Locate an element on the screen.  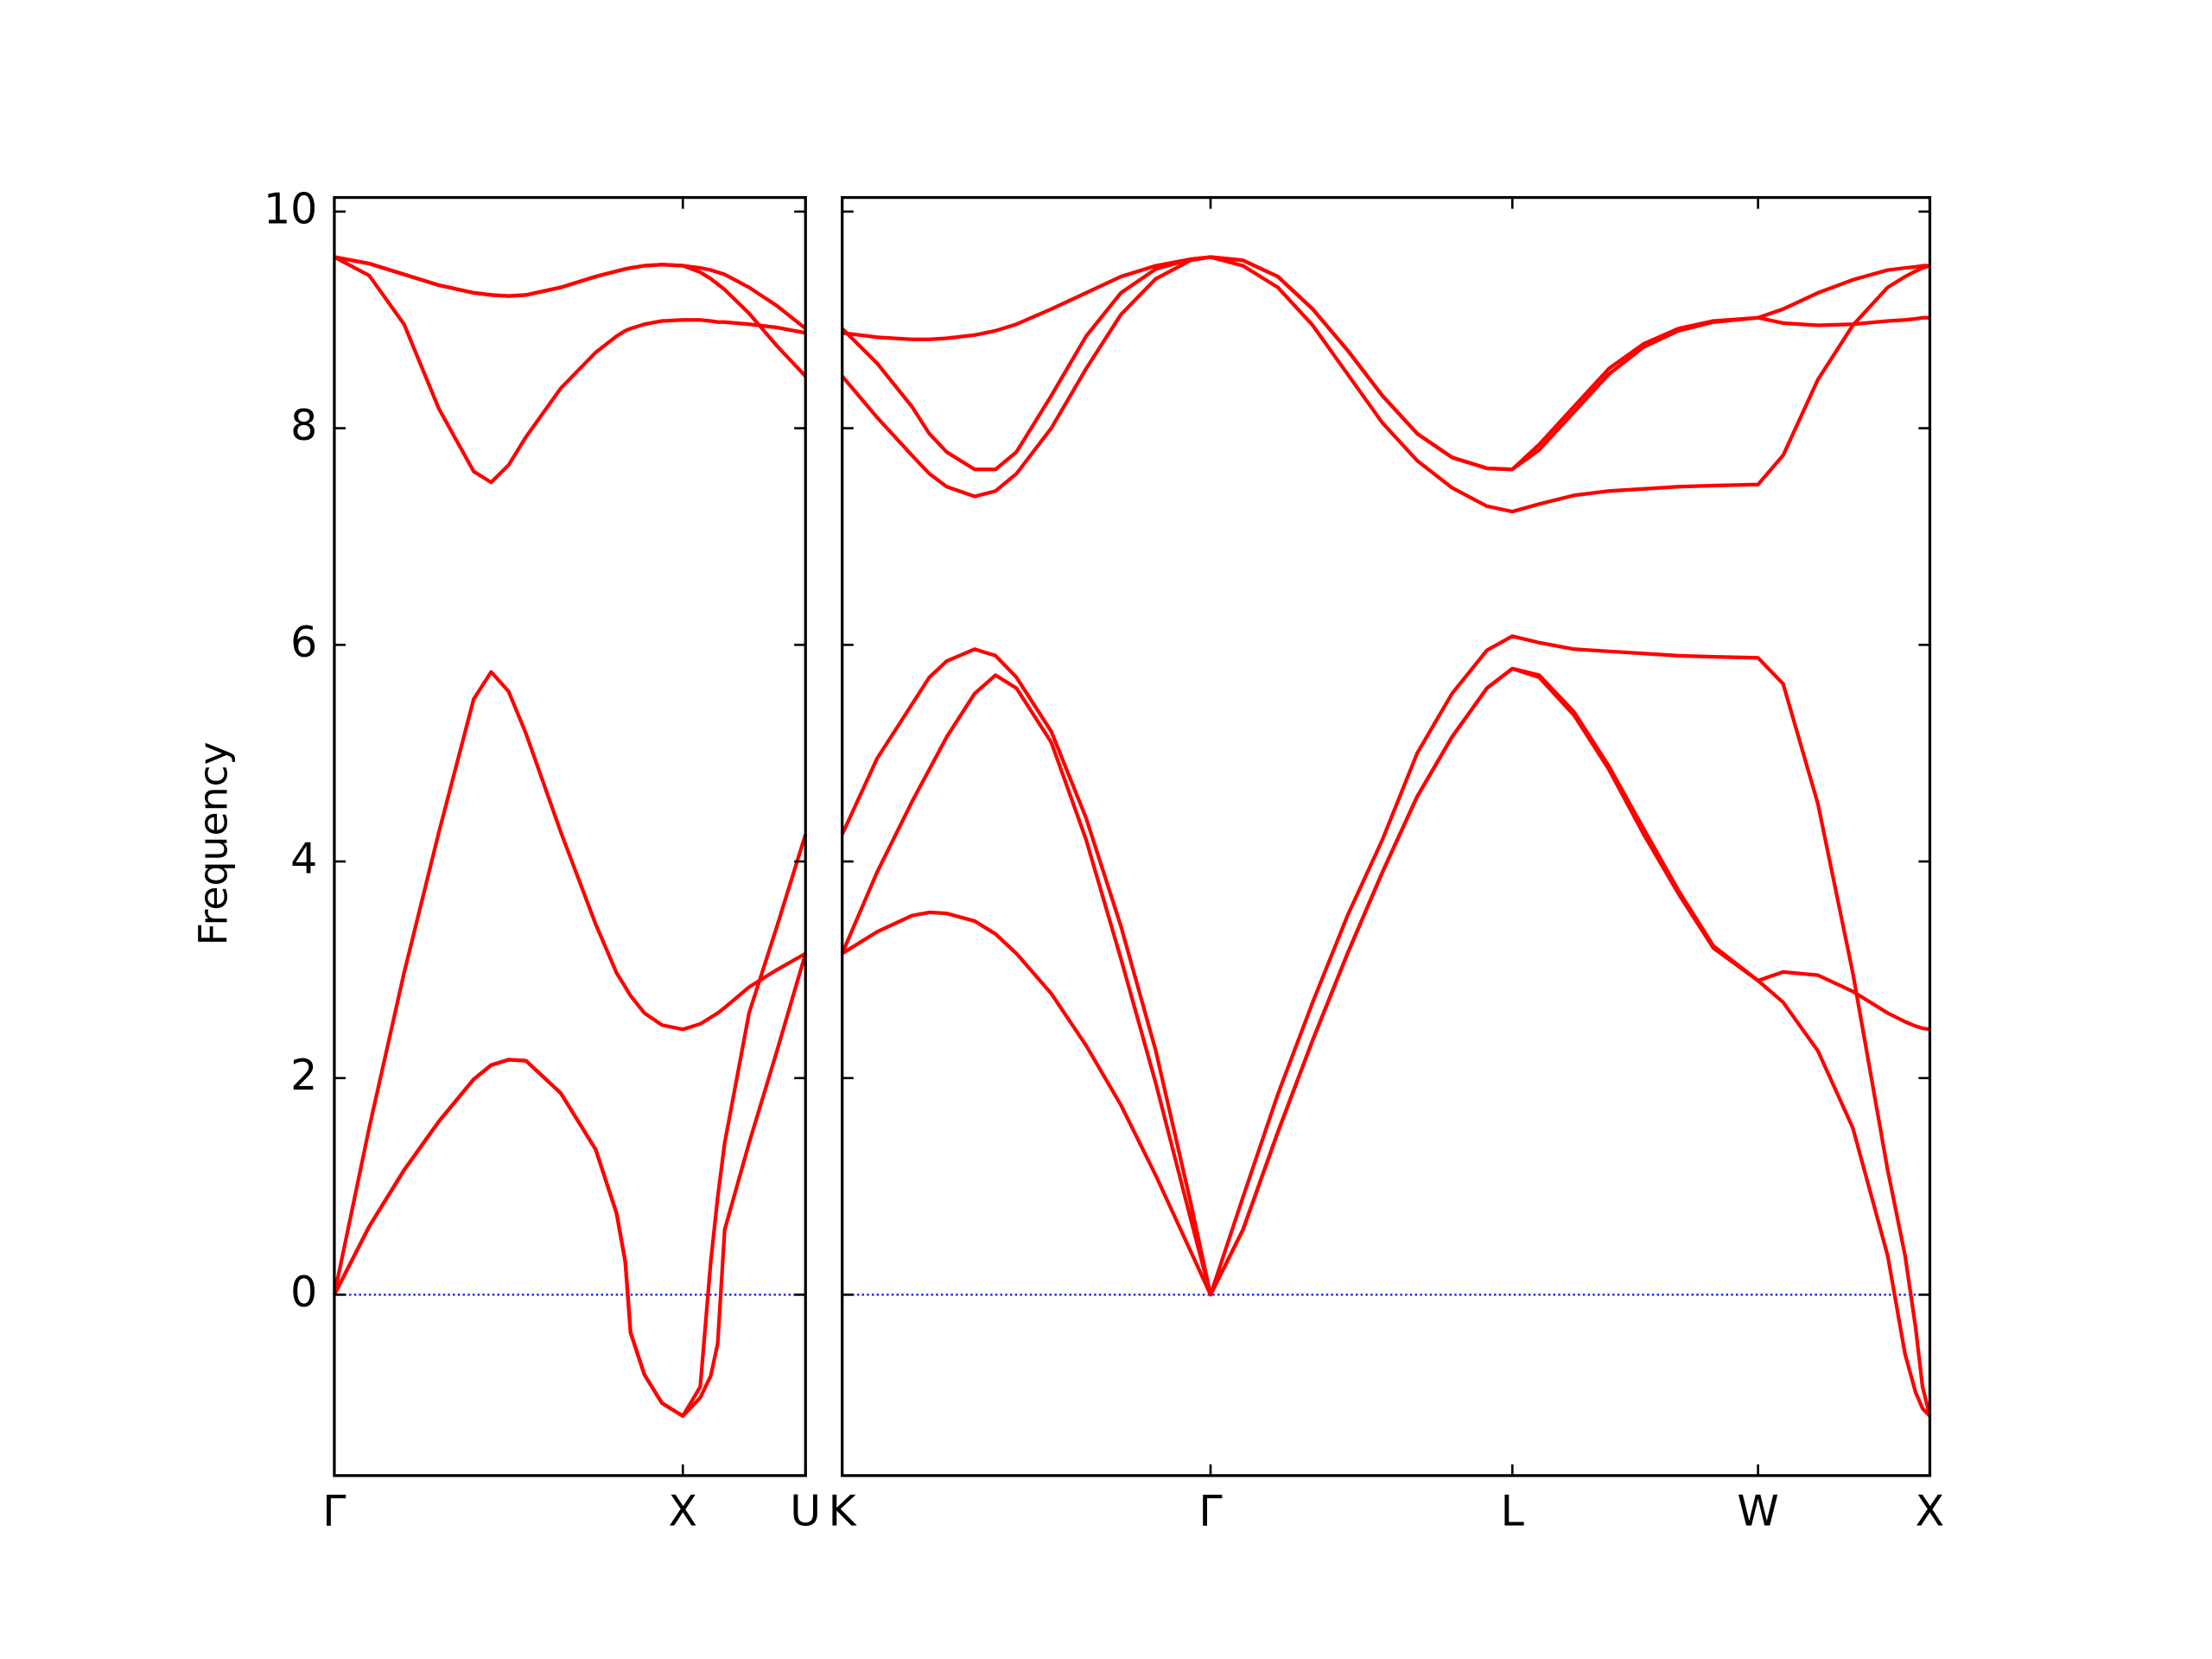
x-tick-label: U is located at coordinates (805, 1510).